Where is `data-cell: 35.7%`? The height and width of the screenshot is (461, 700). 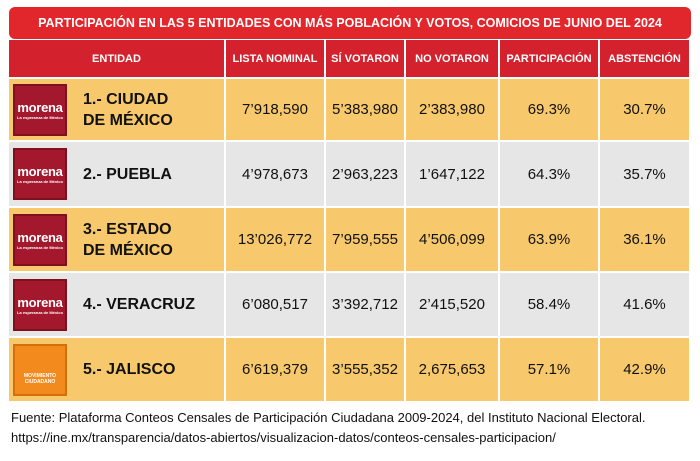 data-cell: 35.7% is located at coordinates (645, 175).